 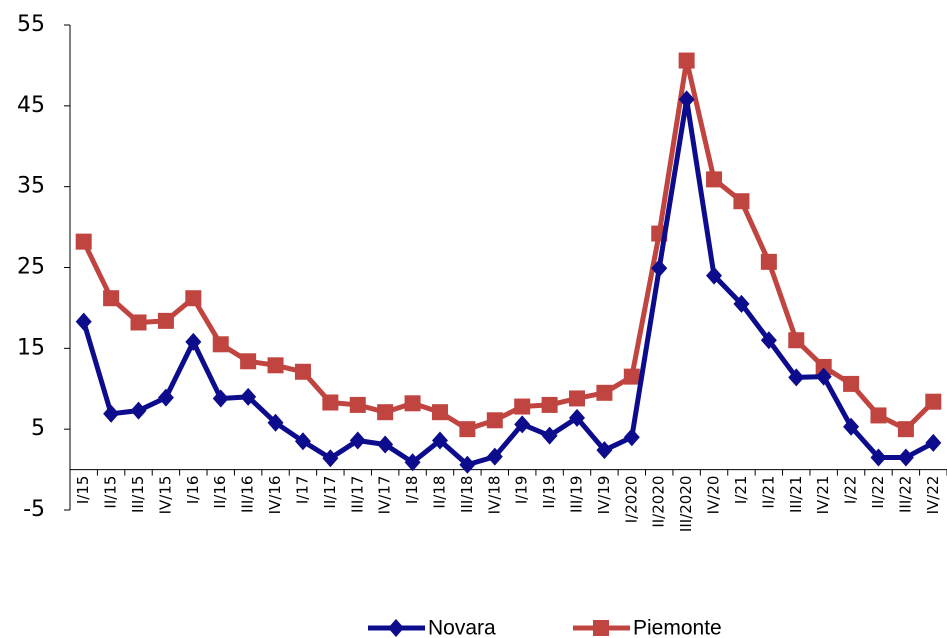 I want to click on x-tick-label: I/18, so click(x=412, y=490).